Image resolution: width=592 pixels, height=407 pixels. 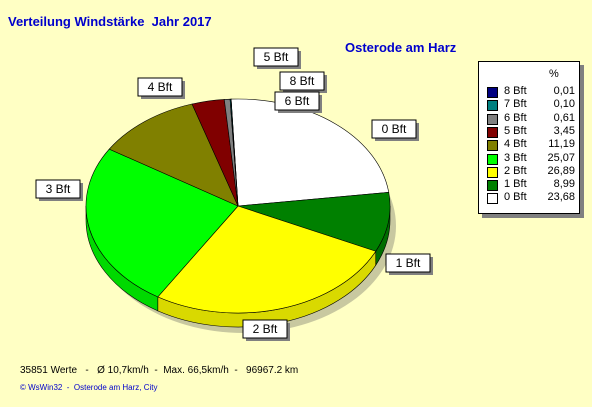 What do you see at coordinates (564, 104) in the screenshot?
I see `legend-value: 0,10` at bounding box center [564, 104].